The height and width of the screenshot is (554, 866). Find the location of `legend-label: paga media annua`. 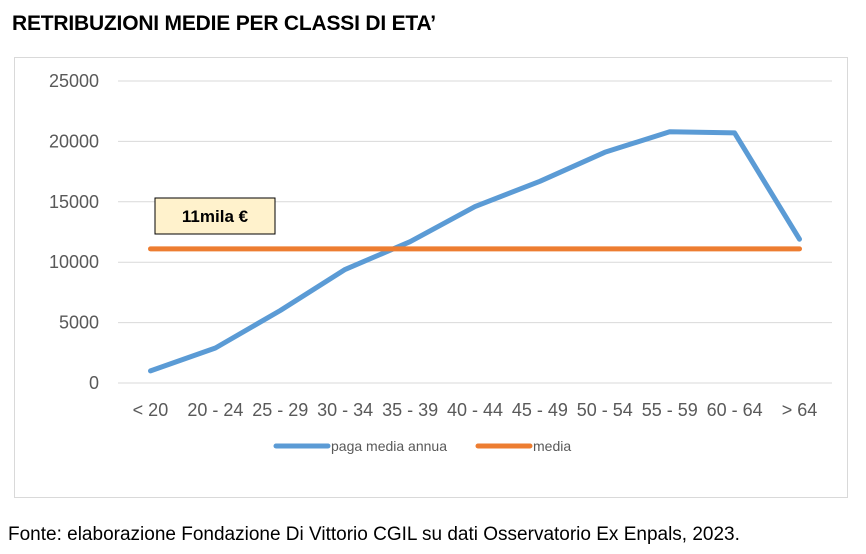

legend-label: paga media annua is located at coordinates (389, 446).